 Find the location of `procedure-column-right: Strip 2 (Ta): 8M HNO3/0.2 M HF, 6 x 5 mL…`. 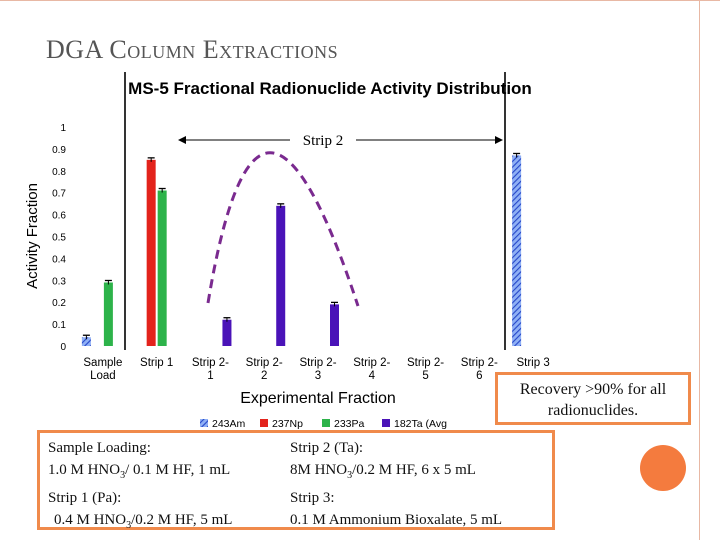

procedure-column-right: Strip 2 (Ta): 8M HNO3/0.2 M HF, 6 x 5 mL… is located at coordinates (396, 484).